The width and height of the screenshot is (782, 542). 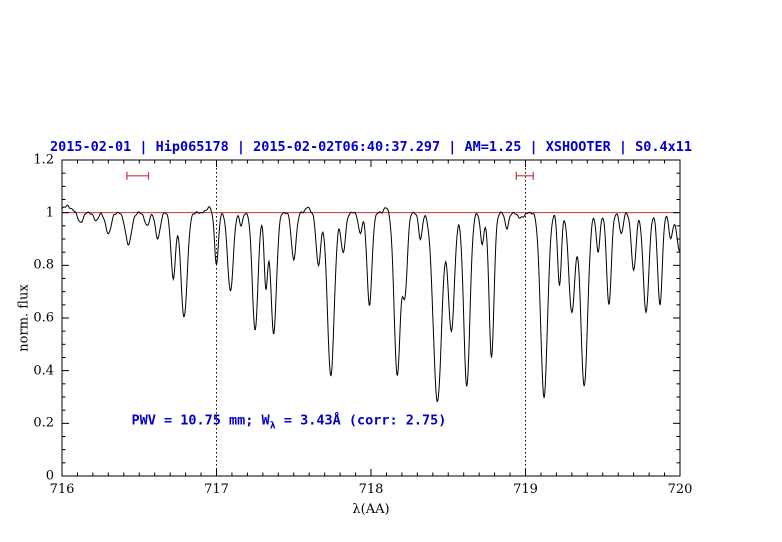 What do you see at coordinates (24, 318) in the screenshot?
I see `y-axis-label: norm. flux` at bounding box center [24, 318].